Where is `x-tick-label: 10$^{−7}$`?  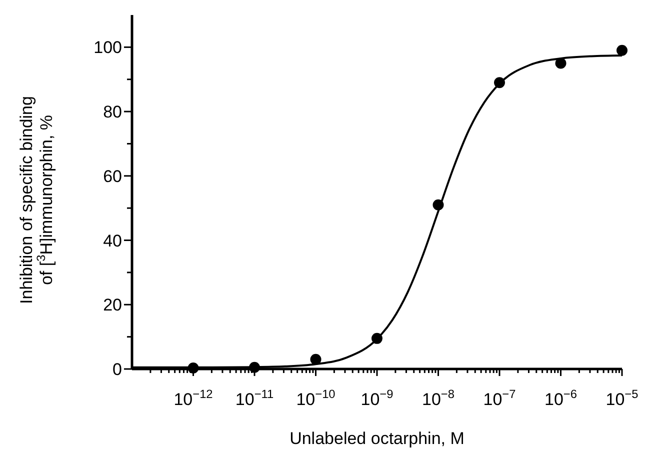 x-tick-label: 10$^{−7}$ is located at coordinates (499, 398).